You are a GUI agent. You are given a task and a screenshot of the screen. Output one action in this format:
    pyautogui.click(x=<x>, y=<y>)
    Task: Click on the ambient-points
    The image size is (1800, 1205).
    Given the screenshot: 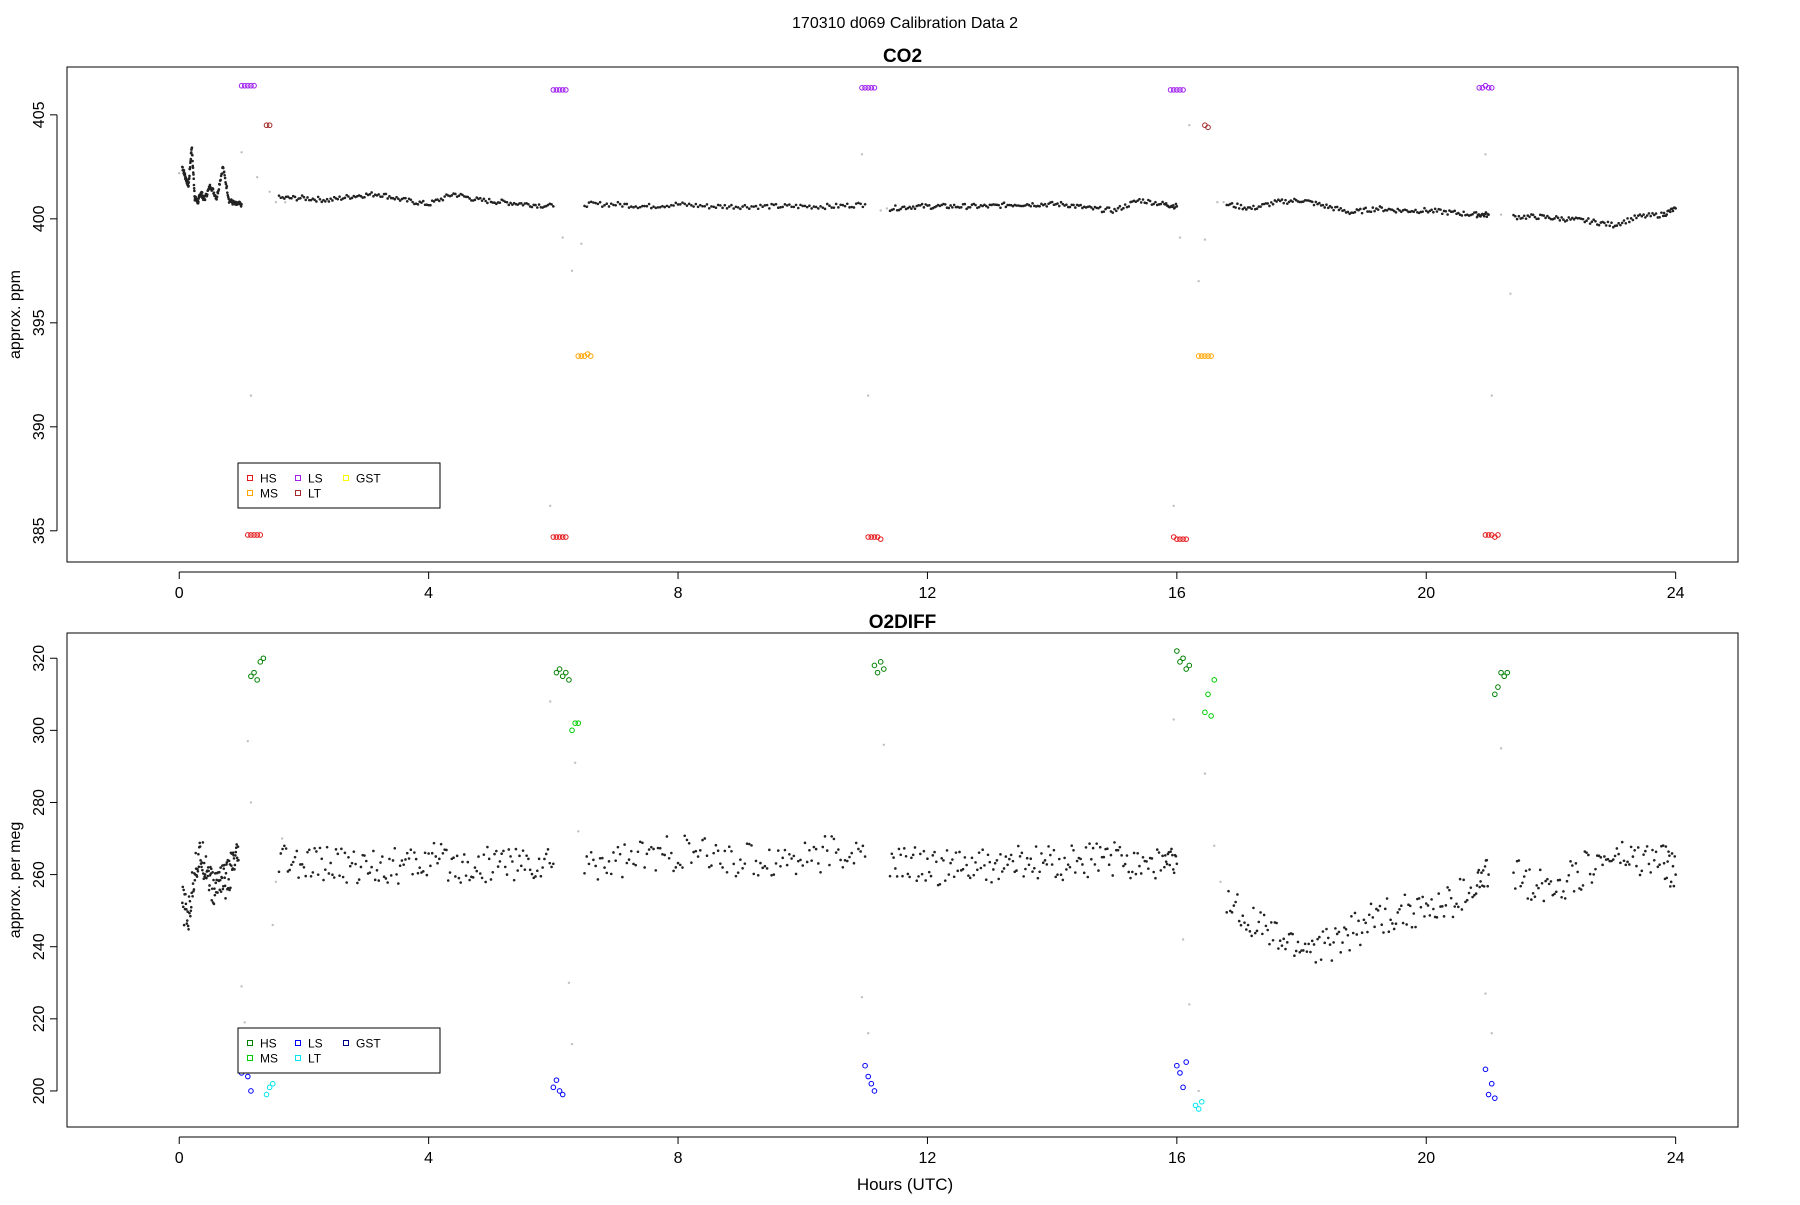 What is the action you would take?
    pyautogui.click(x=929, y=187)
    